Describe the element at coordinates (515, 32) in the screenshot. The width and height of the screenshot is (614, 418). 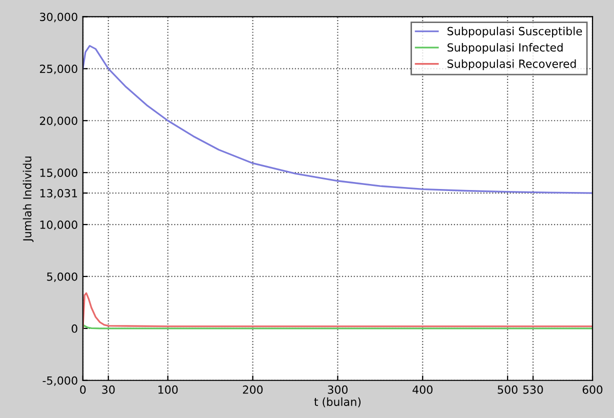
I see `legend-label: Subpopulasi Susceptible` at that location.